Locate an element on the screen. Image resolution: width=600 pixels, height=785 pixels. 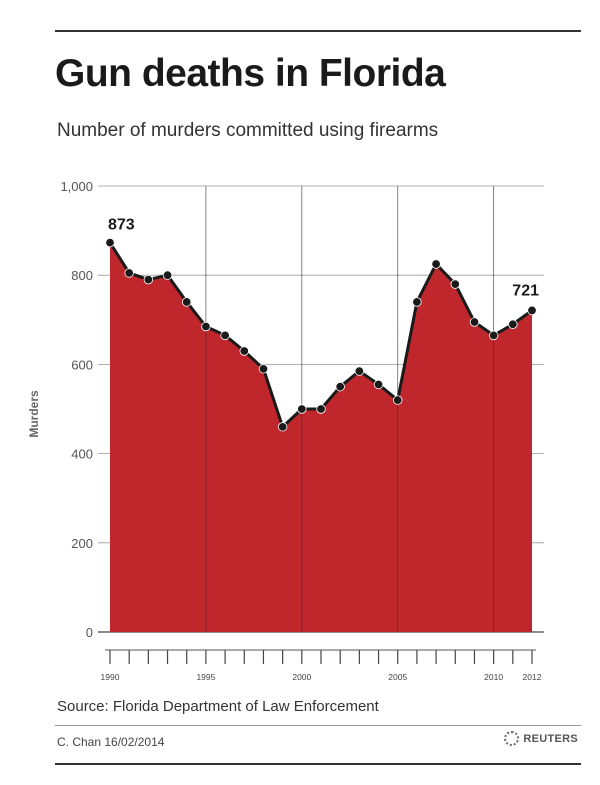
x-tick-label: 2012 is located at coordinates (532, 677).